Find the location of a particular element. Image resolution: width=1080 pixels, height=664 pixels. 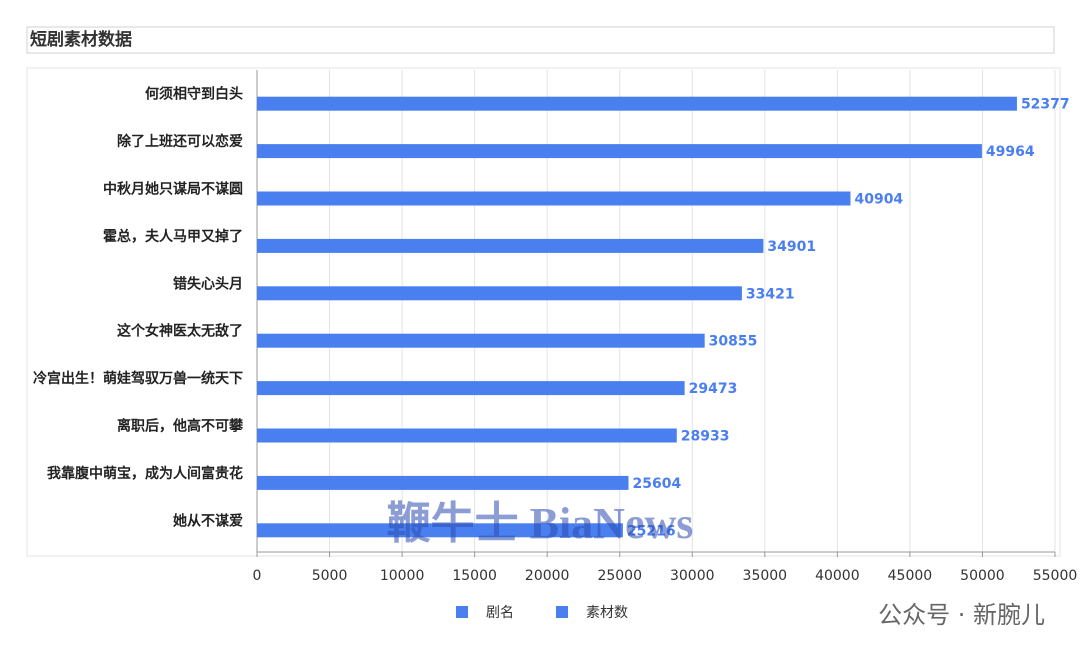

x-tick-label: 35000 is located at coordinates (765, 576).